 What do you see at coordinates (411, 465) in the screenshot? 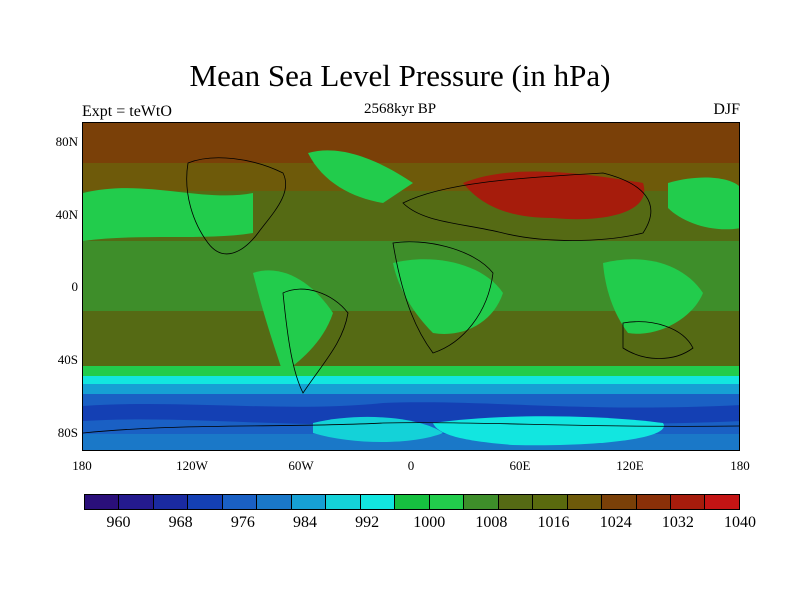
I see `lon-label-0: 0` at bounding box center [411, 465].